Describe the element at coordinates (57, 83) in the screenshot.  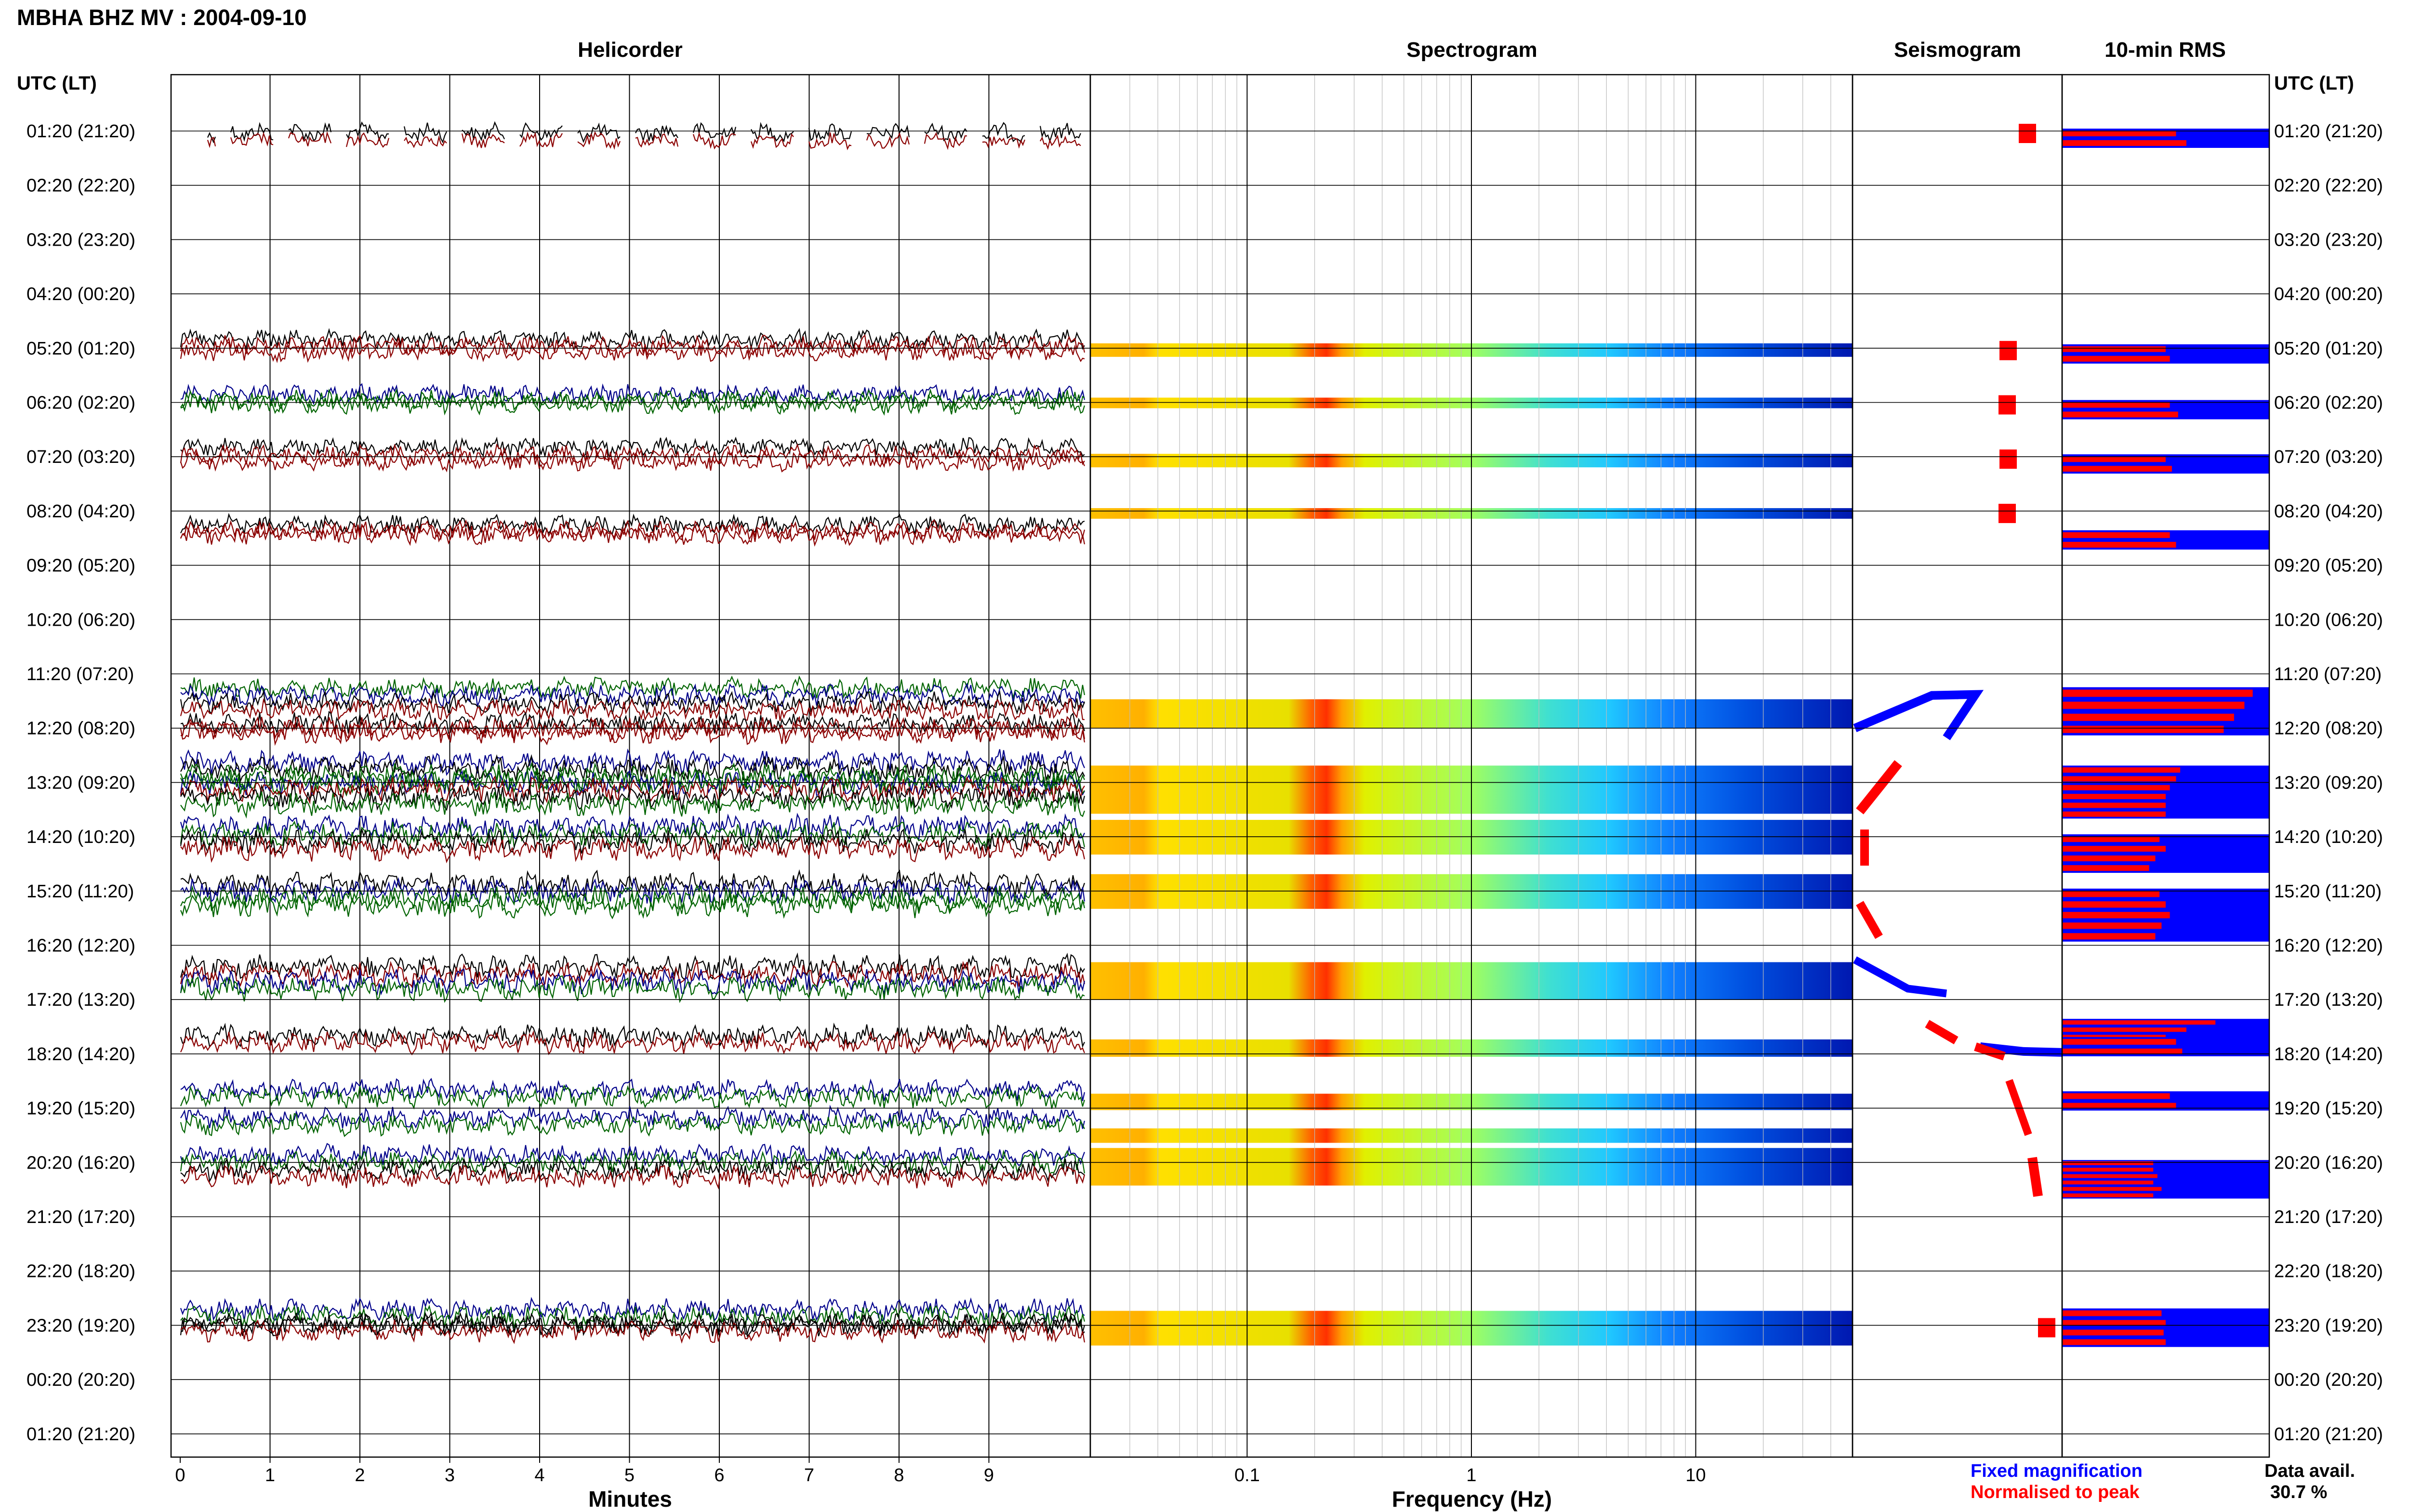
I see `left-axis-header: UTC (LT)` at that location.